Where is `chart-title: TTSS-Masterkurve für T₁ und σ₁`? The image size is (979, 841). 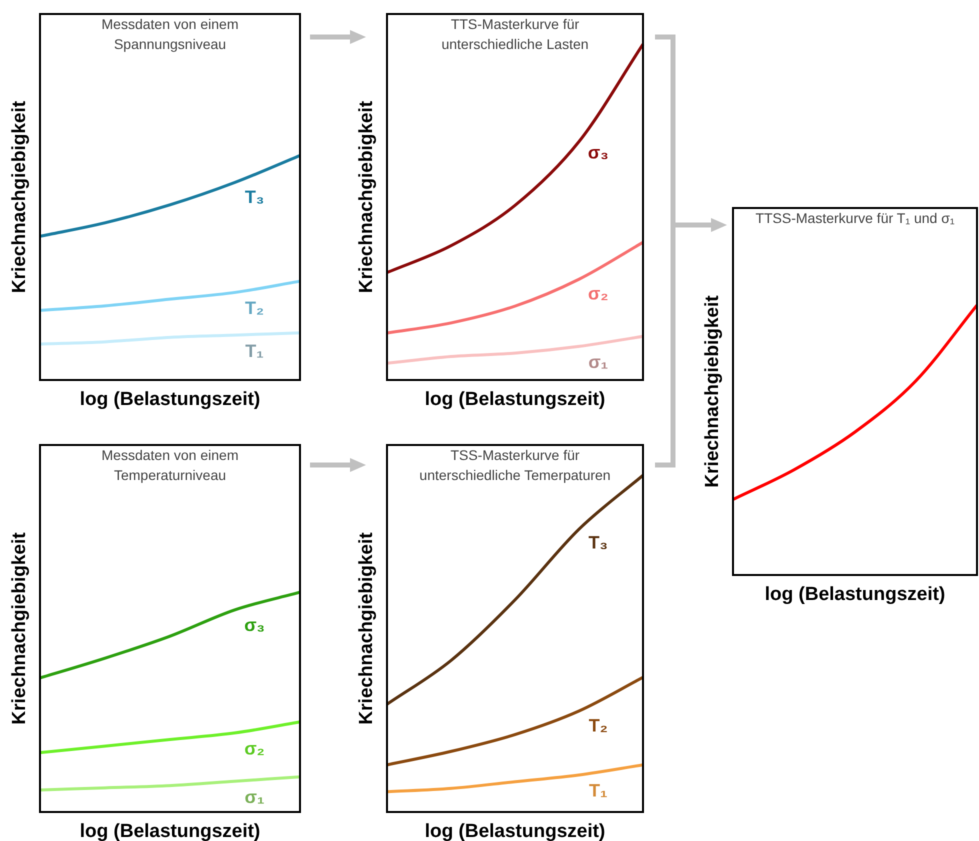
chart-title: TTSS-Masterkurve für T₁ und σ₁ is located at coordinates (855, 218).